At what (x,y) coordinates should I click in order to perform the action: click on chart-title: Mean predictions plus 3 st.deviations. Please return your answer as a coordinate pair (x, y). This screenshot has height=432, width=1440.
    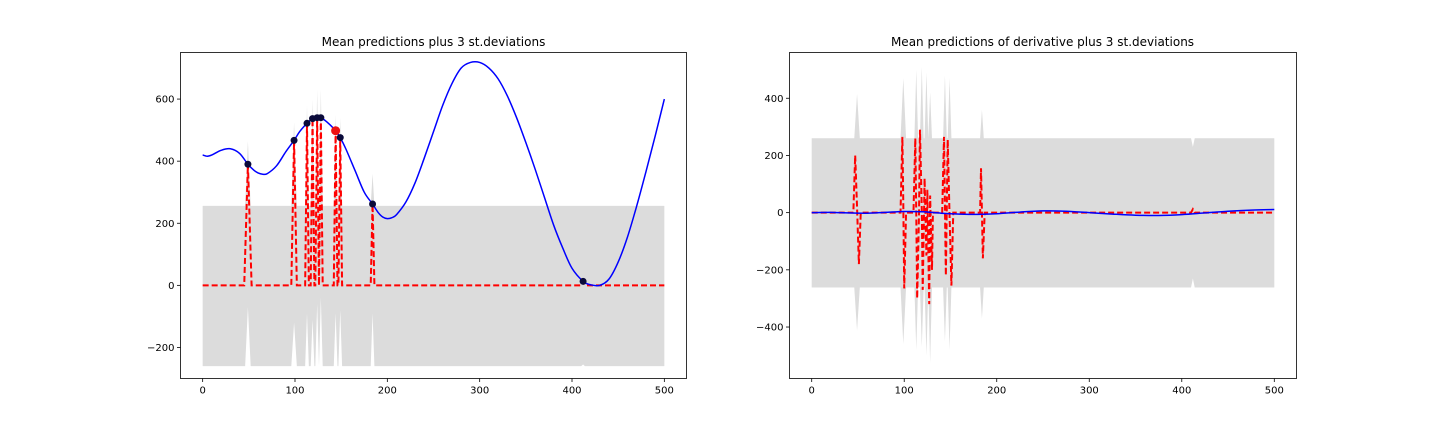
    Looking at the image, I should click on (434, 42).